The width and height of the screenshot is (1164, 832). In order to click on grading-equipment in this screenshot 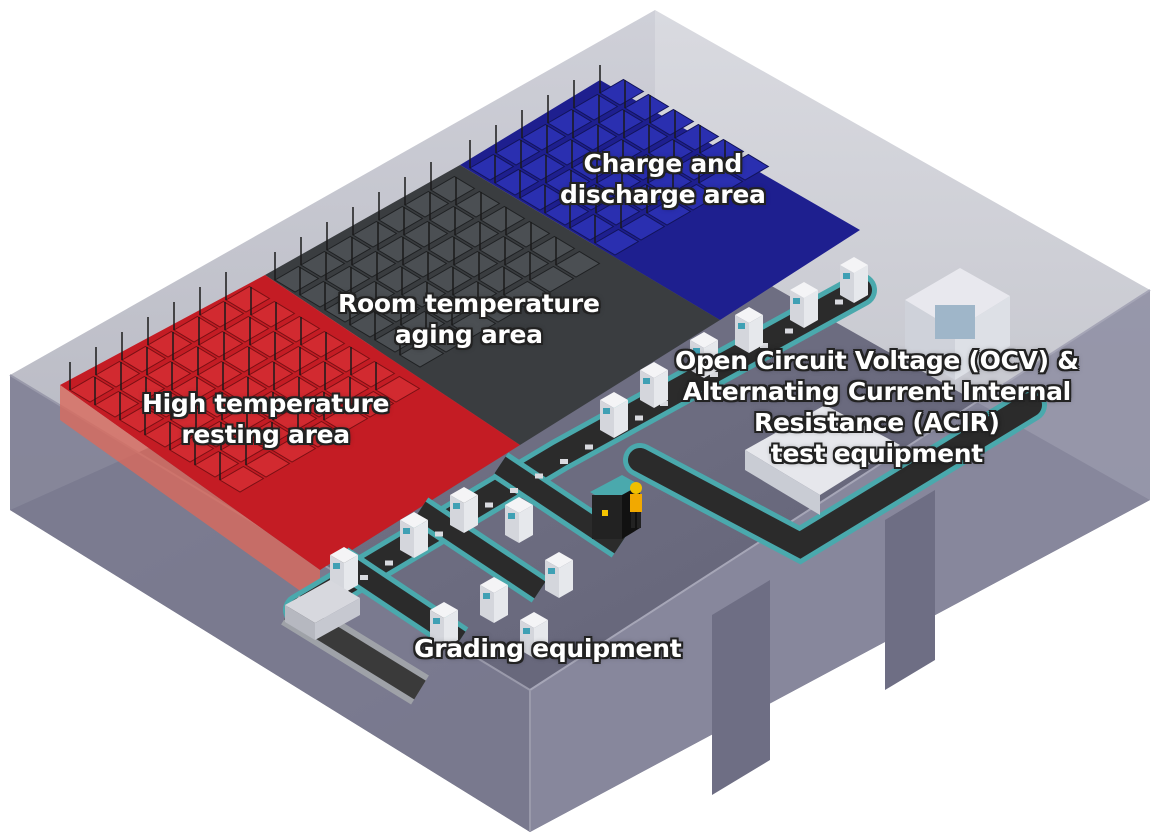, I will do `click(322, 610)`.